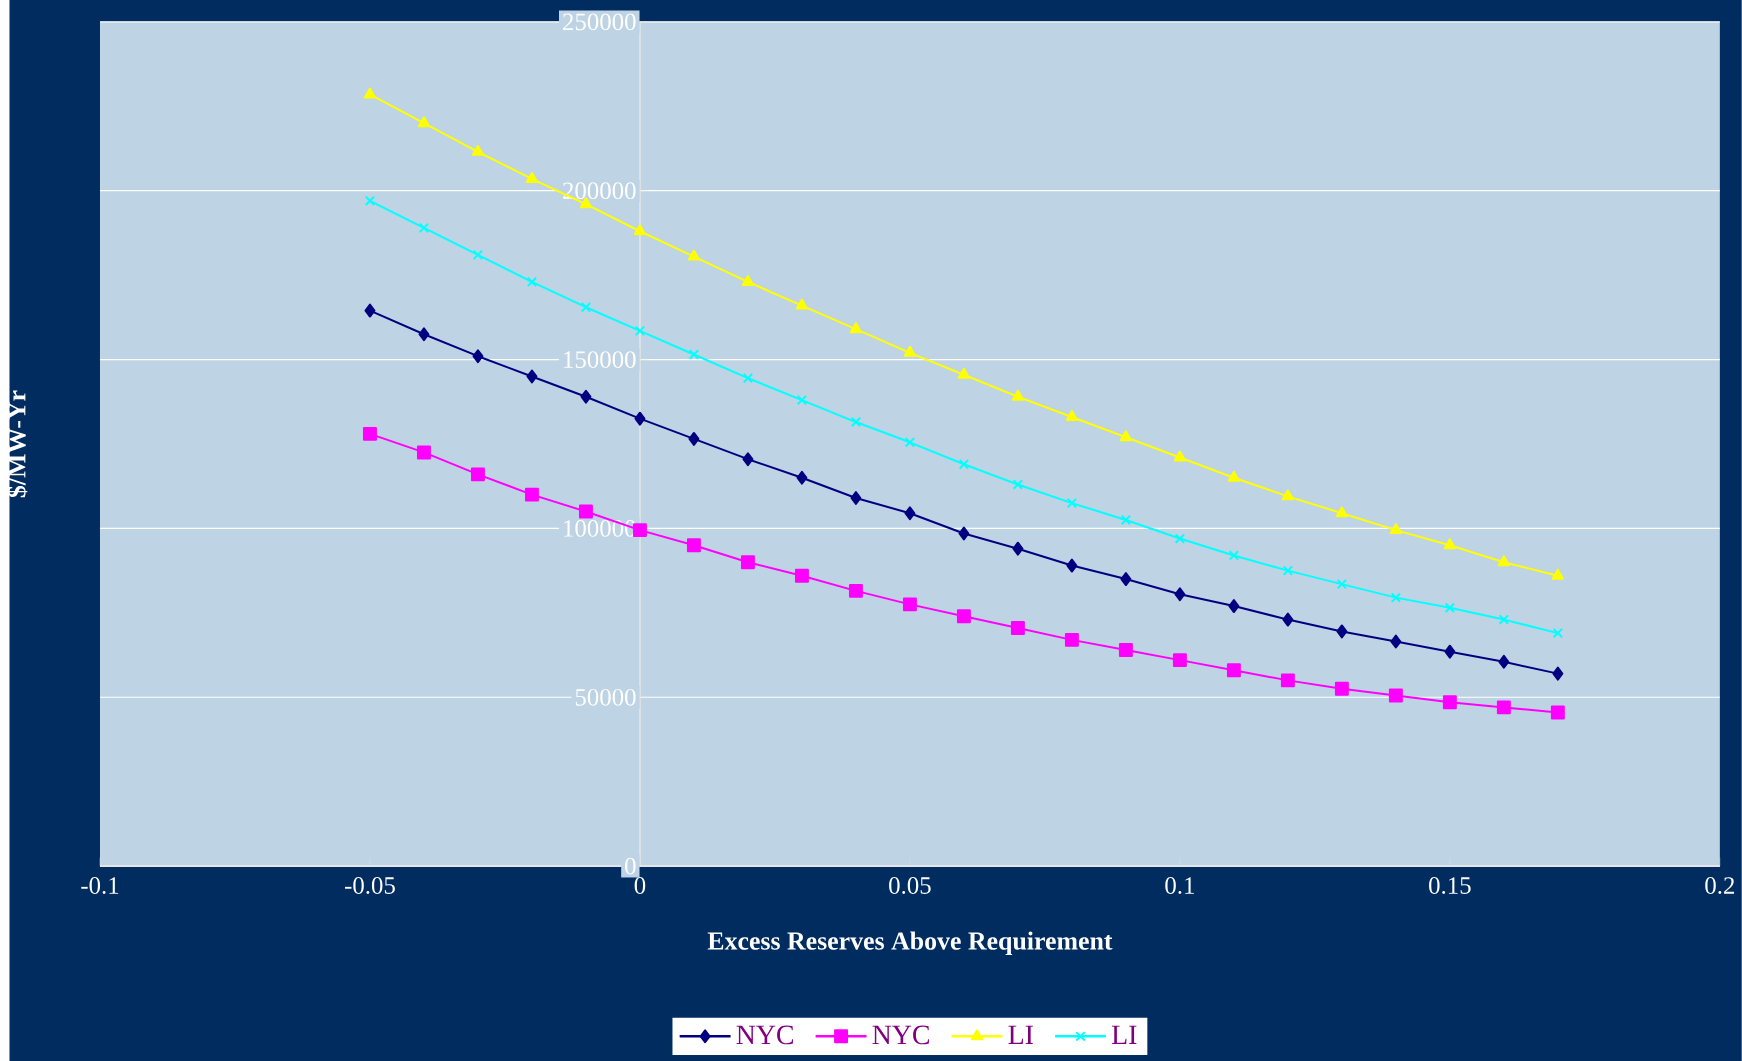 This screenshot has height=1061, width=1742. What do you see at coordinates (630, 866) in the screenshot?
I see `y-tick-label: 0` at bounding box center [630, 866].